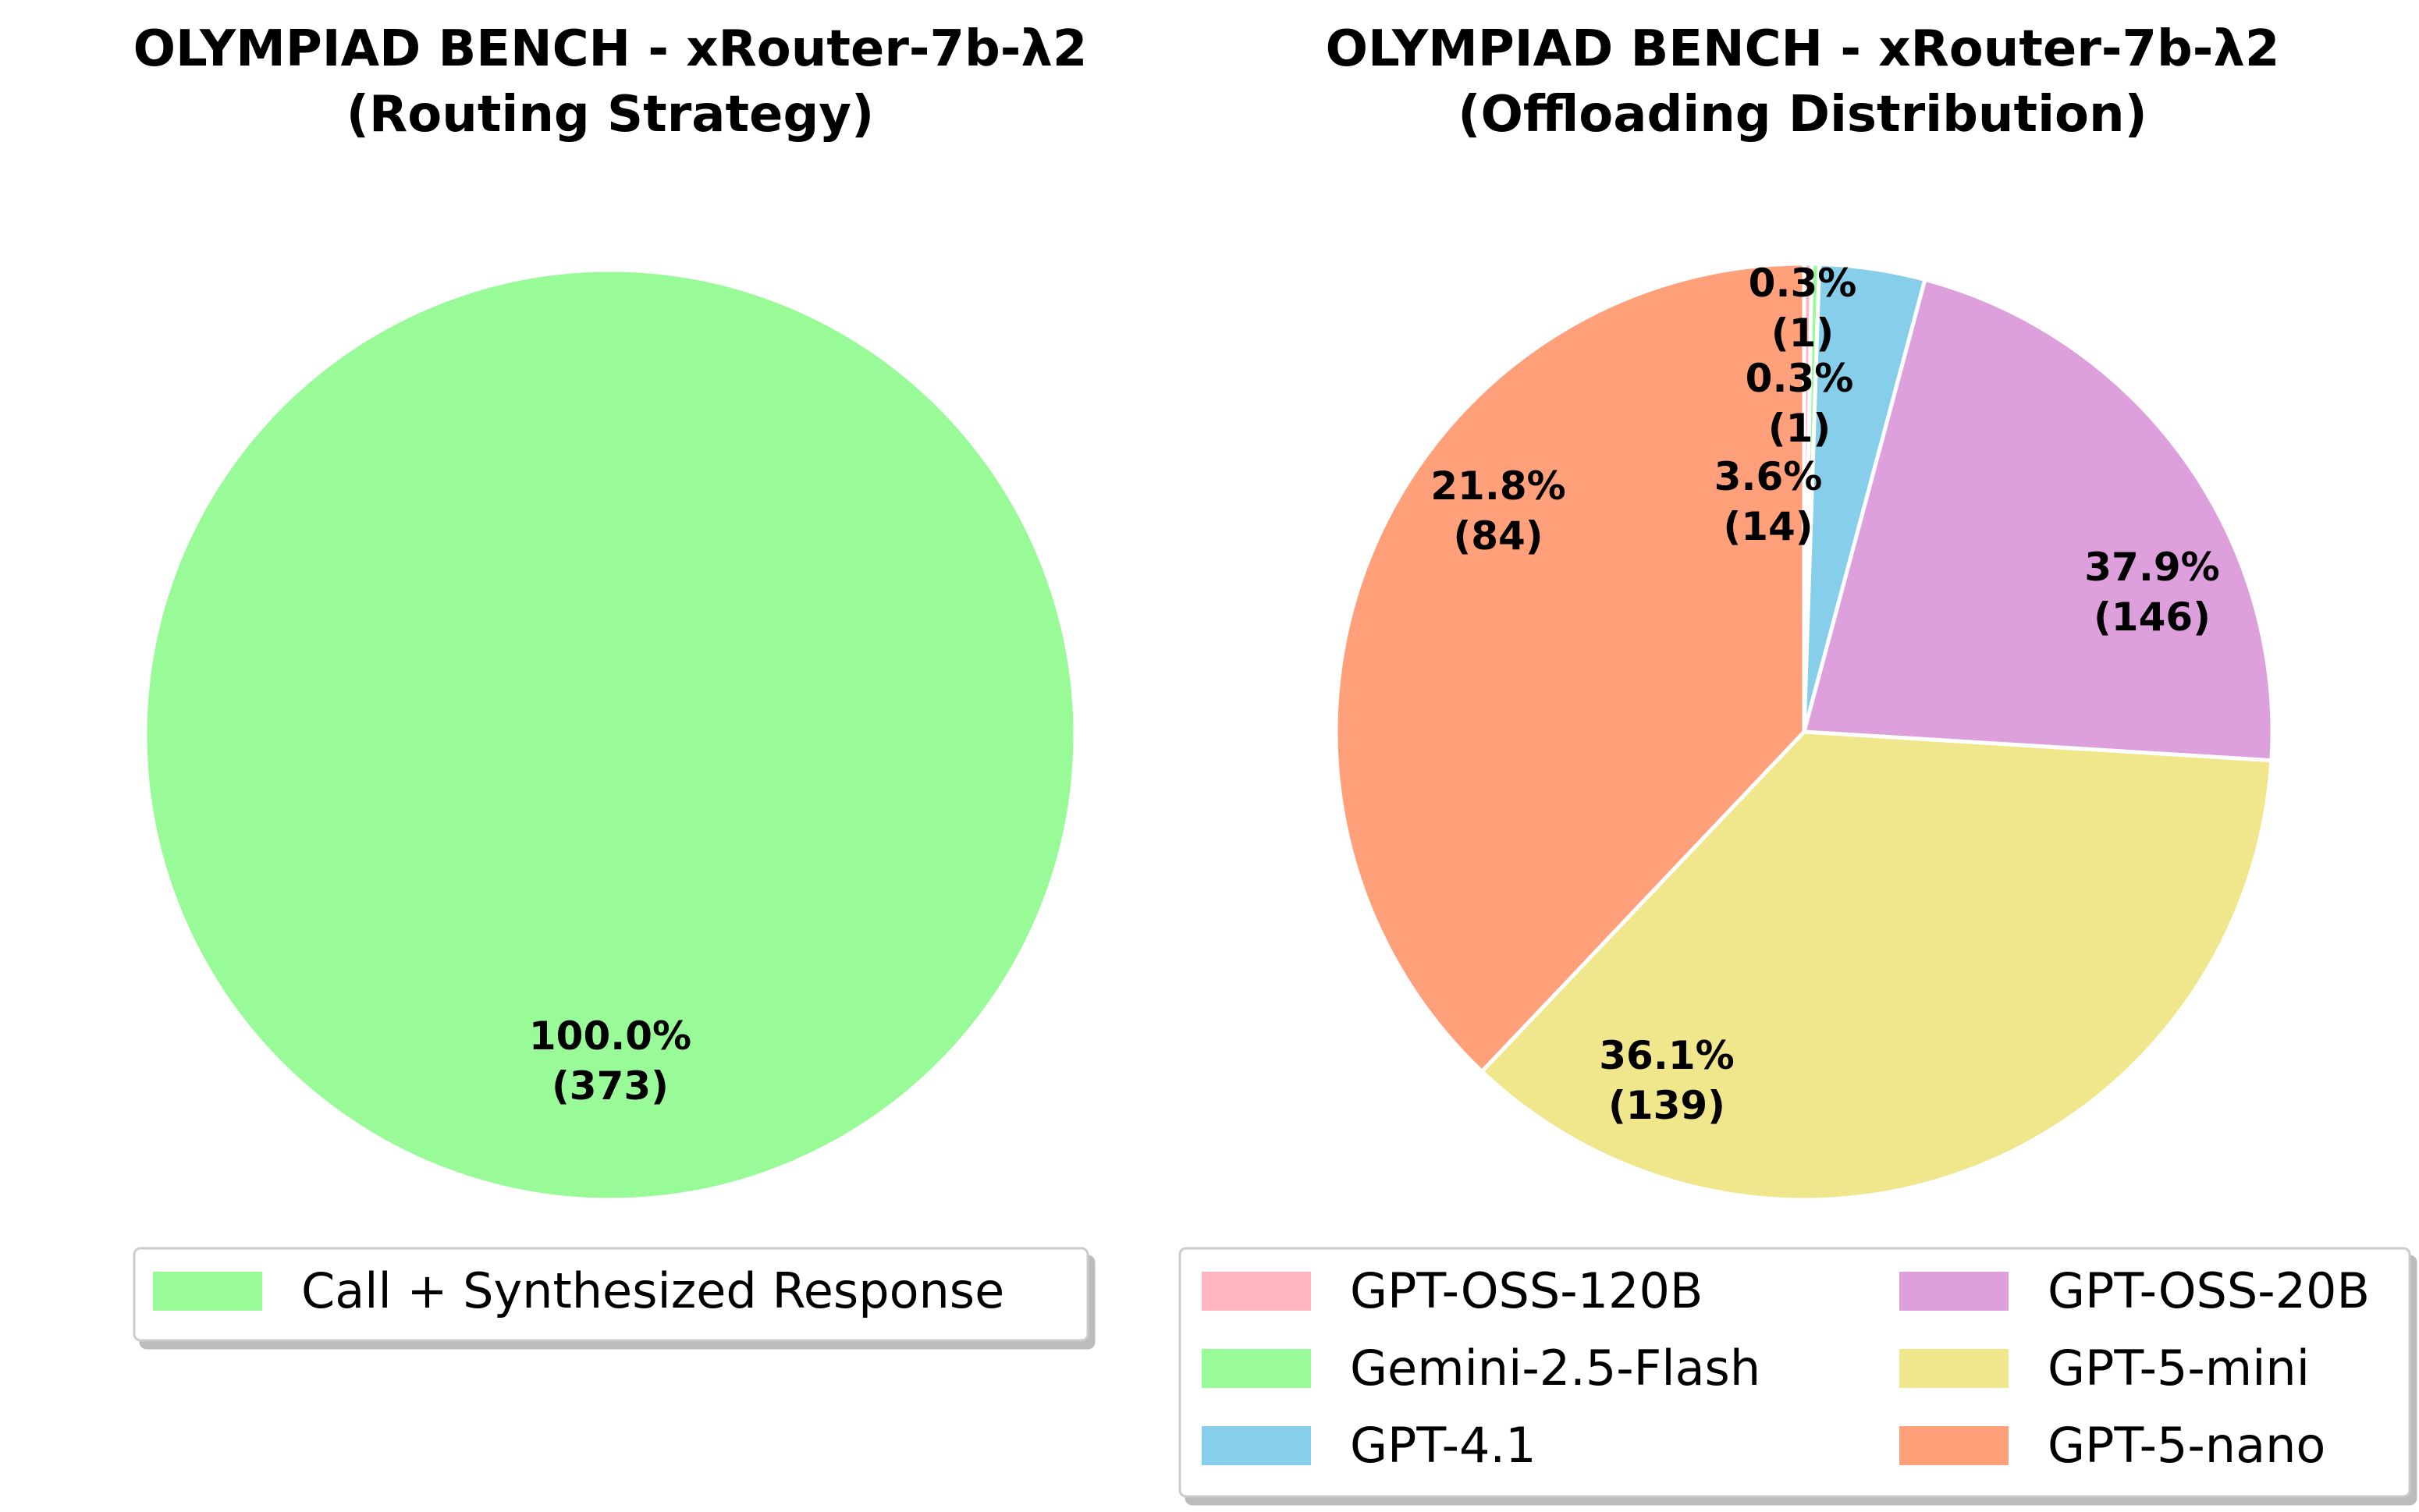 The image size is (2419, 1512). Describe the element at coordinates (1803, 49) in the screenshot. I see `right-chart-title: OLYMPIAD BENCH - xRouter-7b-λ2` at that location.